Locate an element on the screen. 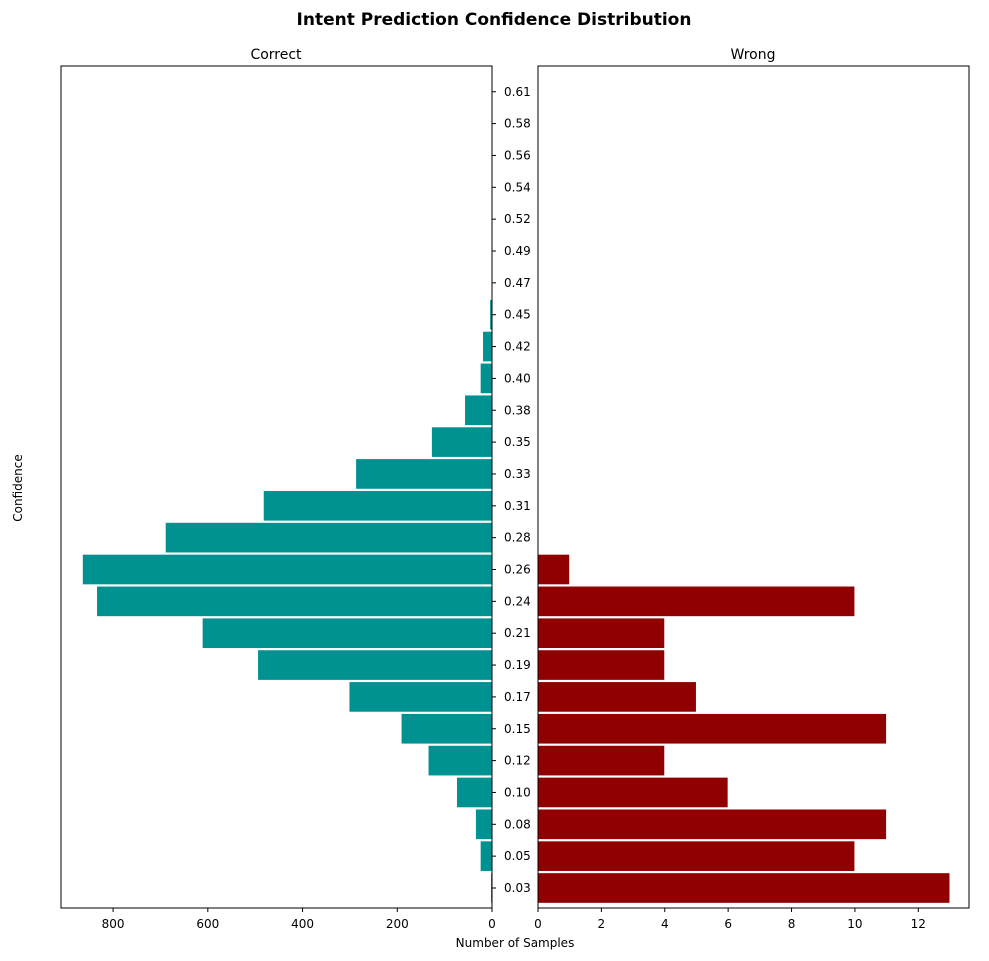  y-tick-label: 0.58 is located at coordinates (517, 124).